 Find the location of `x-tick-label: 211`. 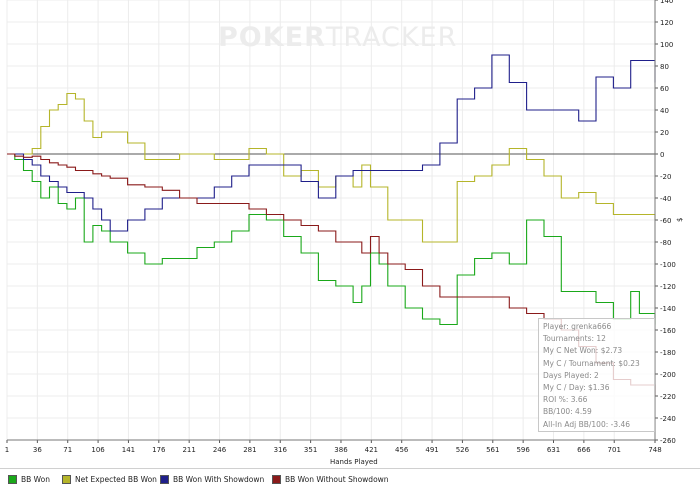

x-tick-label: 211 is located at coordinates (188, 450).